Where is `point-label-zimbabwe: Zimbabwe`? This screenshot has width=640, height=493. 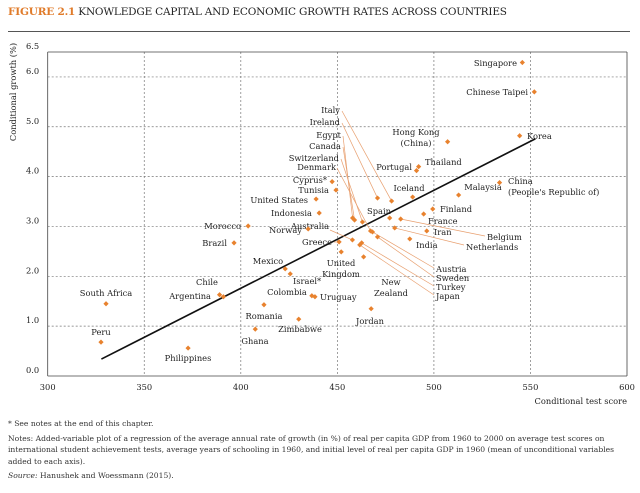 point-label-zimbabwe: Zimbabwe is located at coordinates (300, 329).